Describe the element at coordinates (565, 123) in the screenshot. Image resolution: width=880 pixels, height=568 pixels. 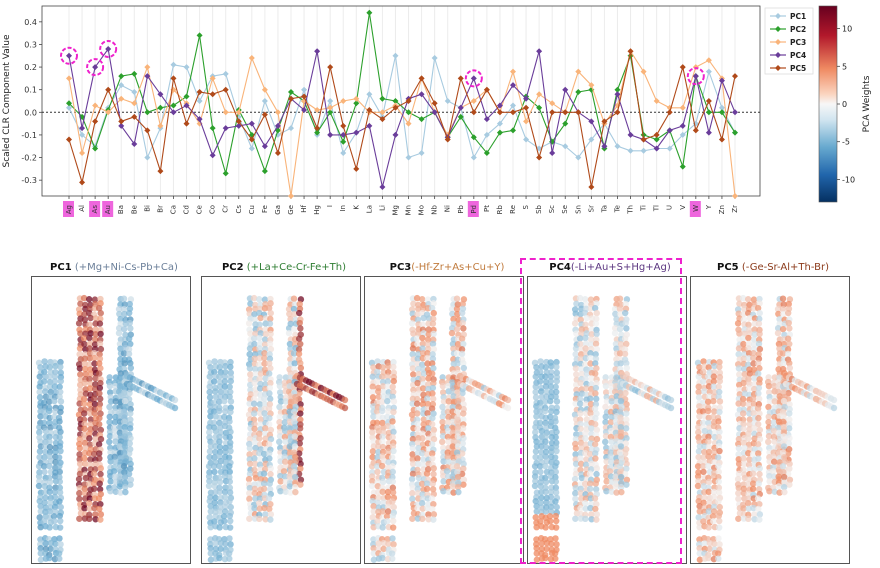
I see `data-point-pc2` at that location.